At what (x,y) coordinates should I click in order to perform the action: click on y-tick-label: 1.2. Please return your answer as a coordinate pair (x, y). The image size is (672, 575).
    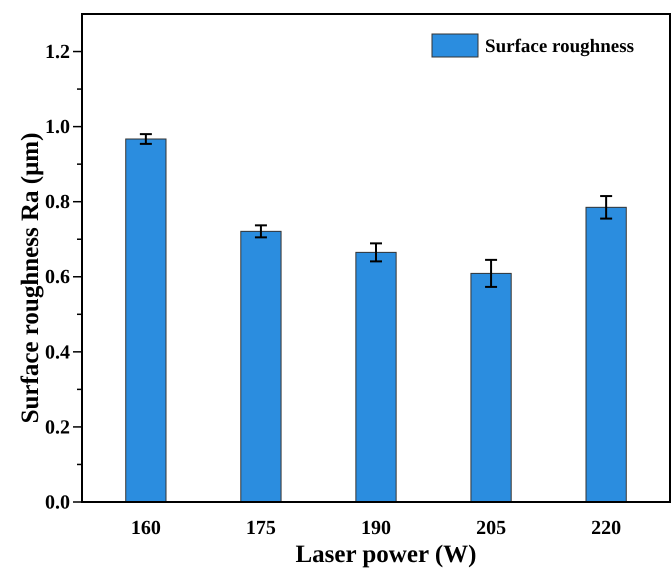
    Looking at the image, I should click on (57, 51).